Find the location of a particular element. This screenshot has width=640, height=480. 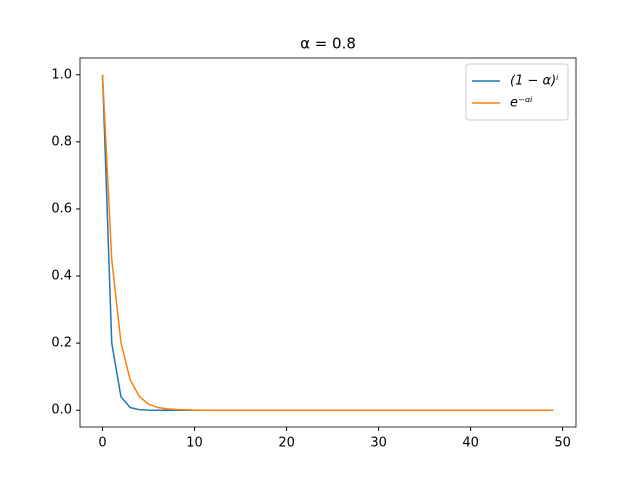

x-tick-label: 50 is located at coordinates (562, 443).